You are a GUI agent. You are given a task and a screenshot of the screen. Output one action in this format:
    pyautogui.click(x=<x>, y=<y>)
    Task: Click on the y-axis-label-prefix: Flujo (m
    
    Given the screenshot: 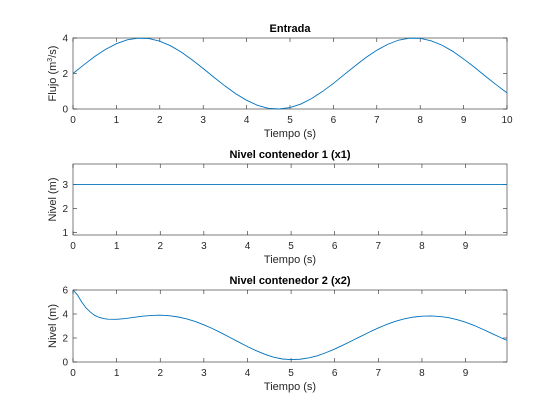 What is the action you would take?
    pyautogui.click(x=53, y=82)
    